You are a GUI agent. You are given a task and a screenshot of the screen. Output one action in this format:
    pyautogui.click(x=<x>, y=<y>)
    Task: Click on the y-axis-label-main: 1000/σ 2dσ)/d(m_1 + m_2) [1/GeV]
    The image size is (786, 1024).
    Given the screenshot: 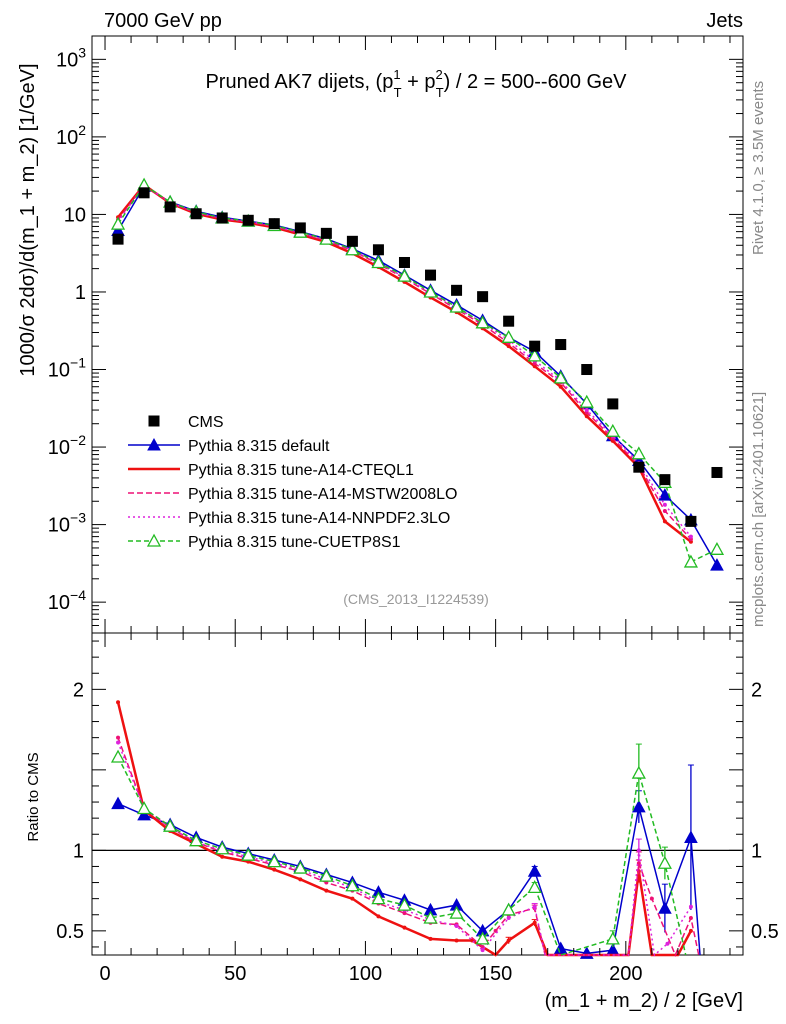 What is the action you would take?
    pyautogui.click(x=28, y=219)
    